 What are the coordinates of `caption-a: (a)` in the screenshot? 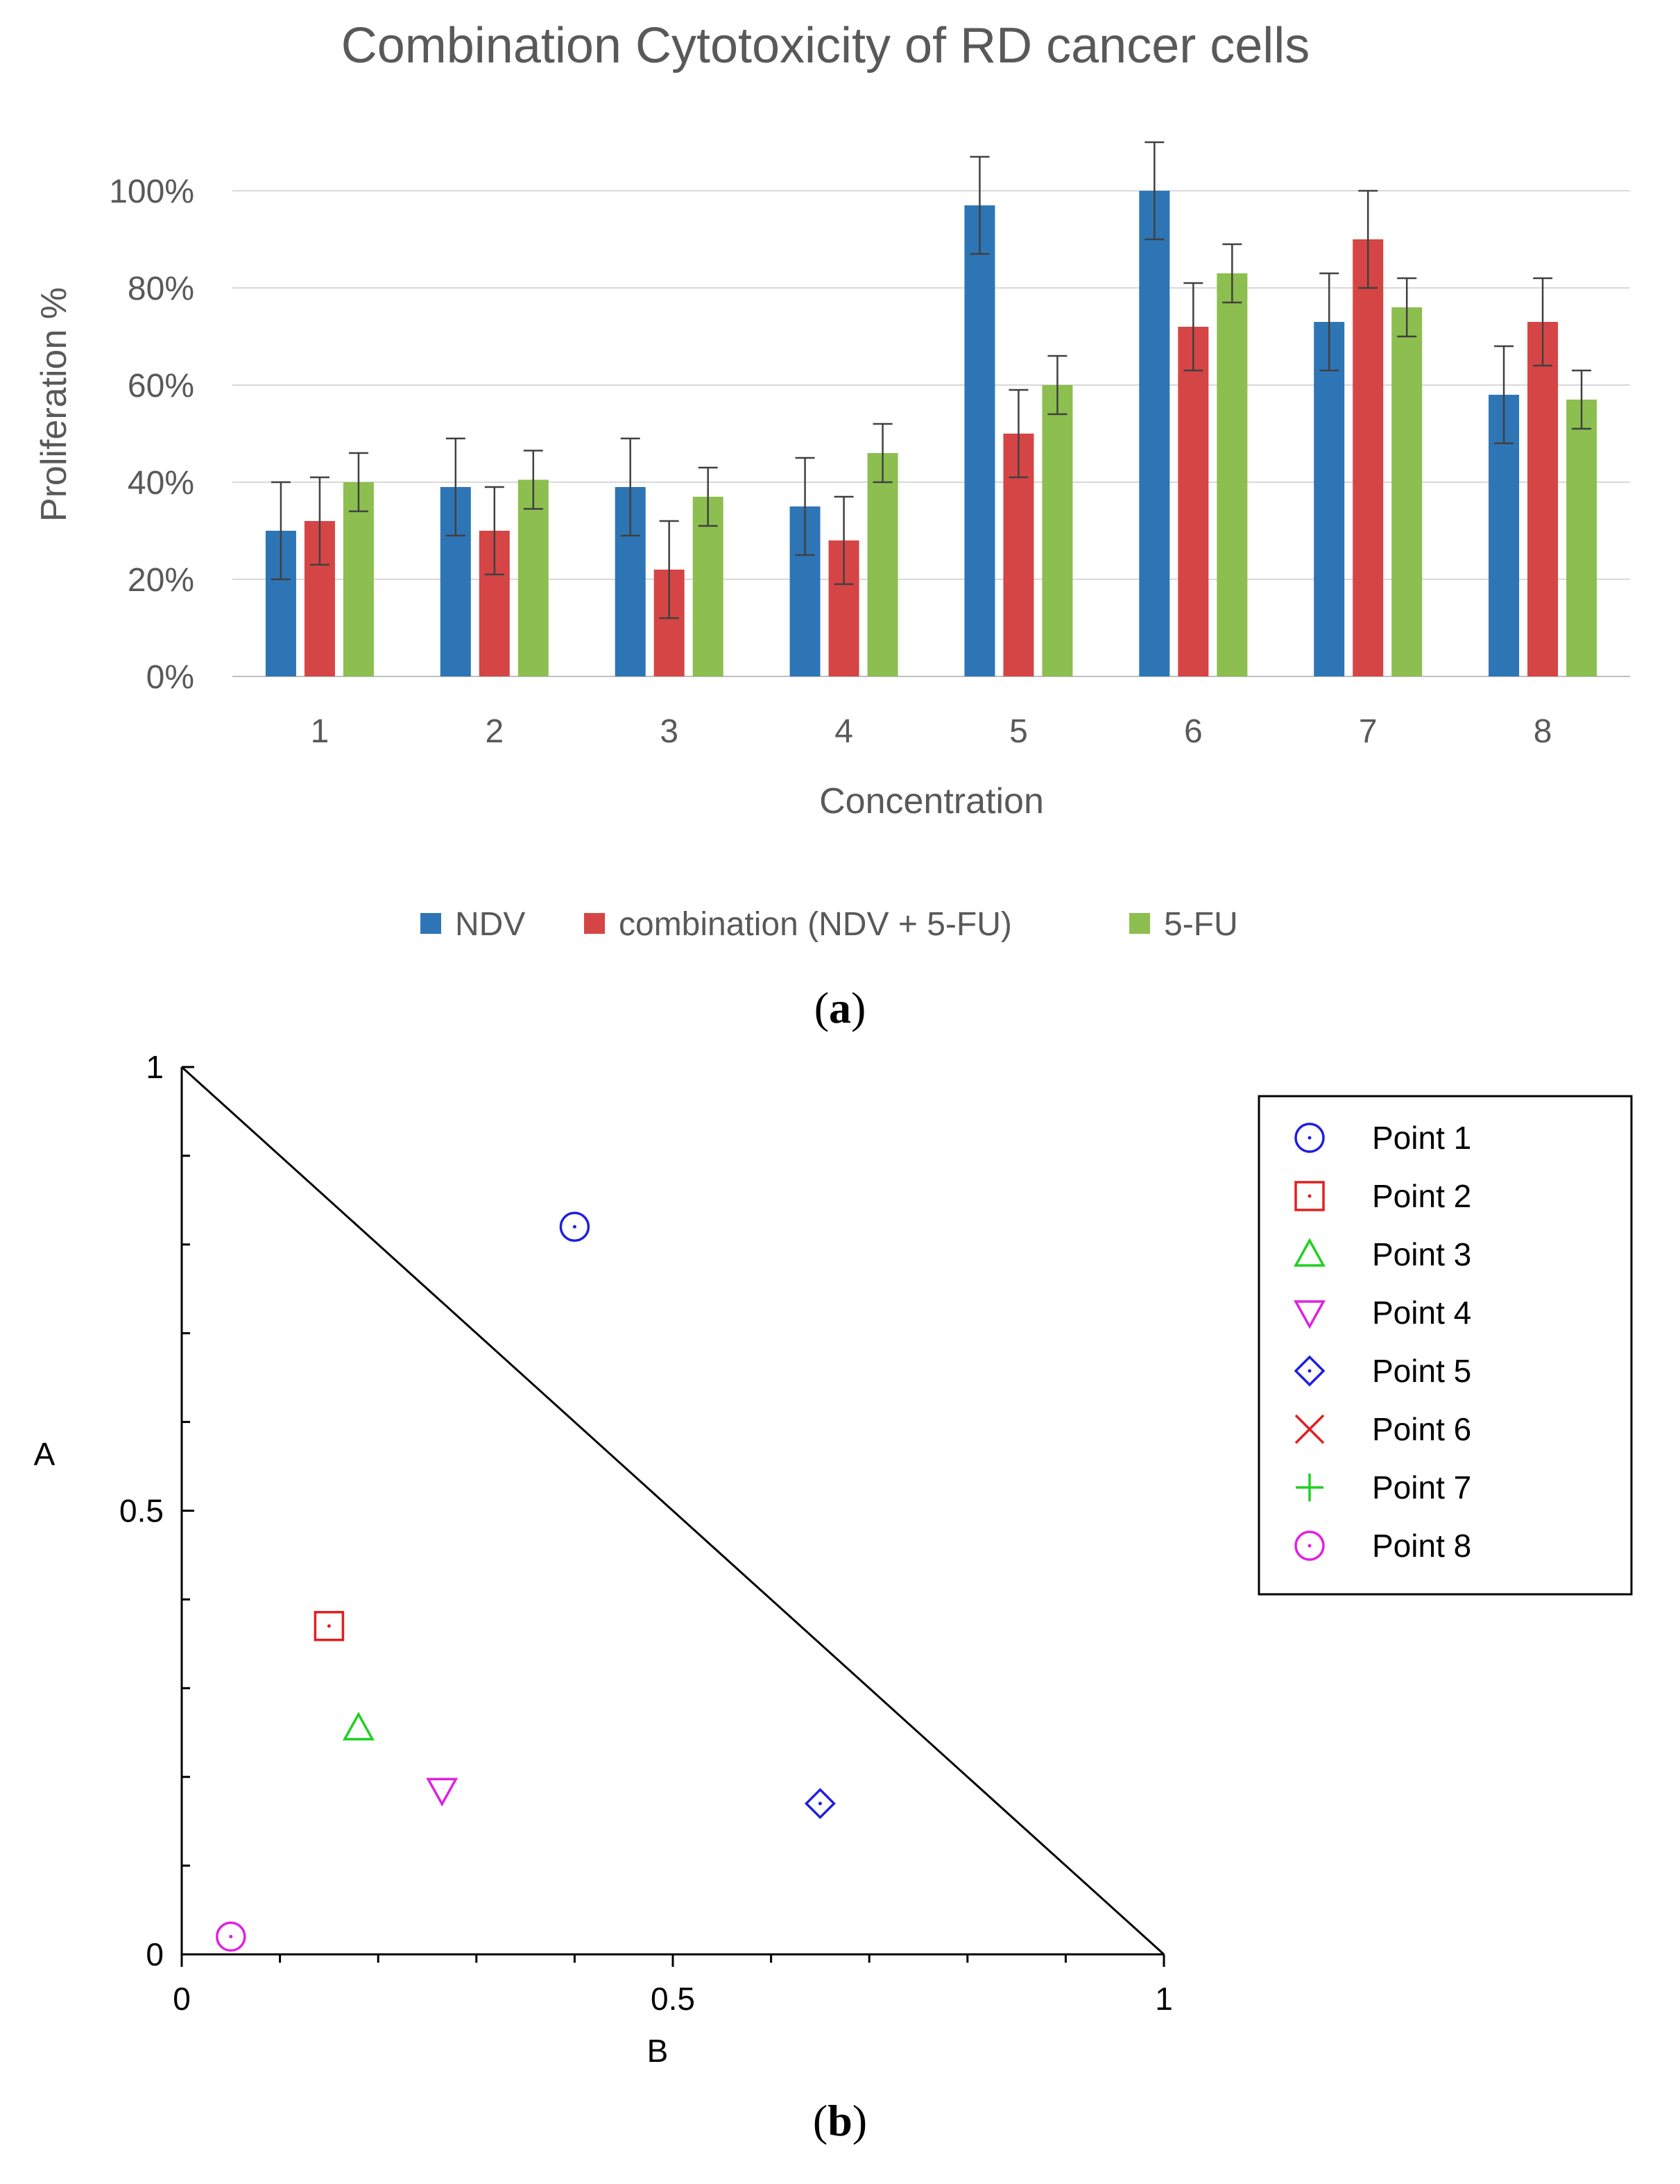 It's located at (840, 1007).